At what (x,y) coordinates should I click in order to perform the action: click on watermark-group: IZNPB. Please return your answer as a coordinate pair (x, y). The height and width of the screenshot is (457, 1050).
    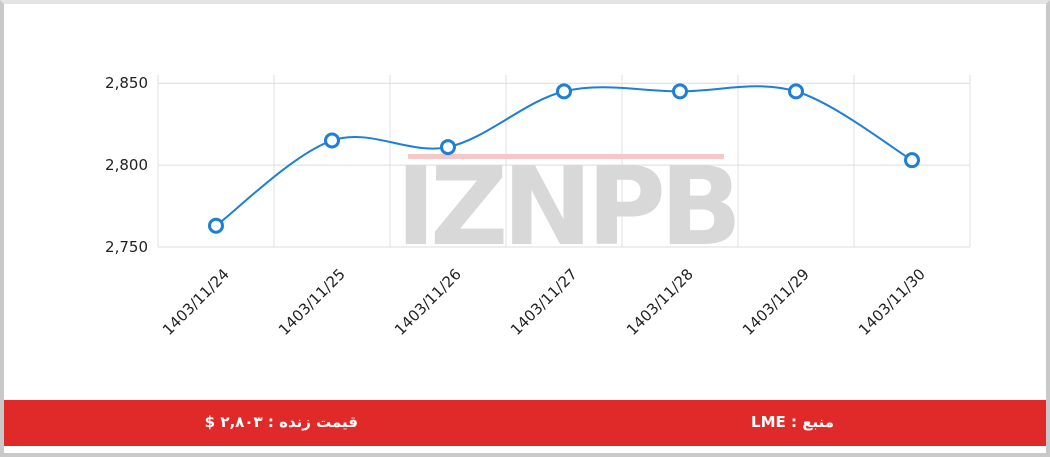
    Looking at the image, I should click on (569, 207).